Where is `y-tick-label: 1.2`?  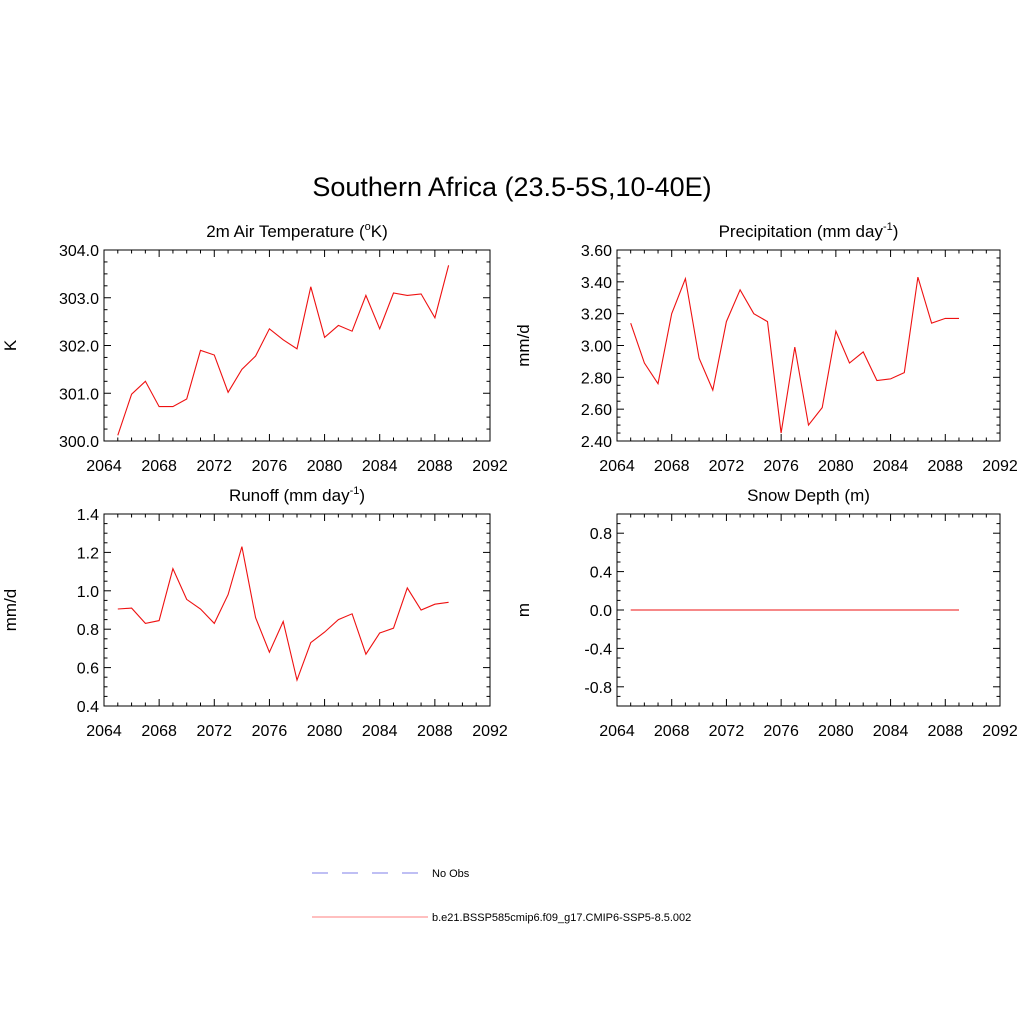 y-tick-label: 1.2 is located at coordinates (88, 553).